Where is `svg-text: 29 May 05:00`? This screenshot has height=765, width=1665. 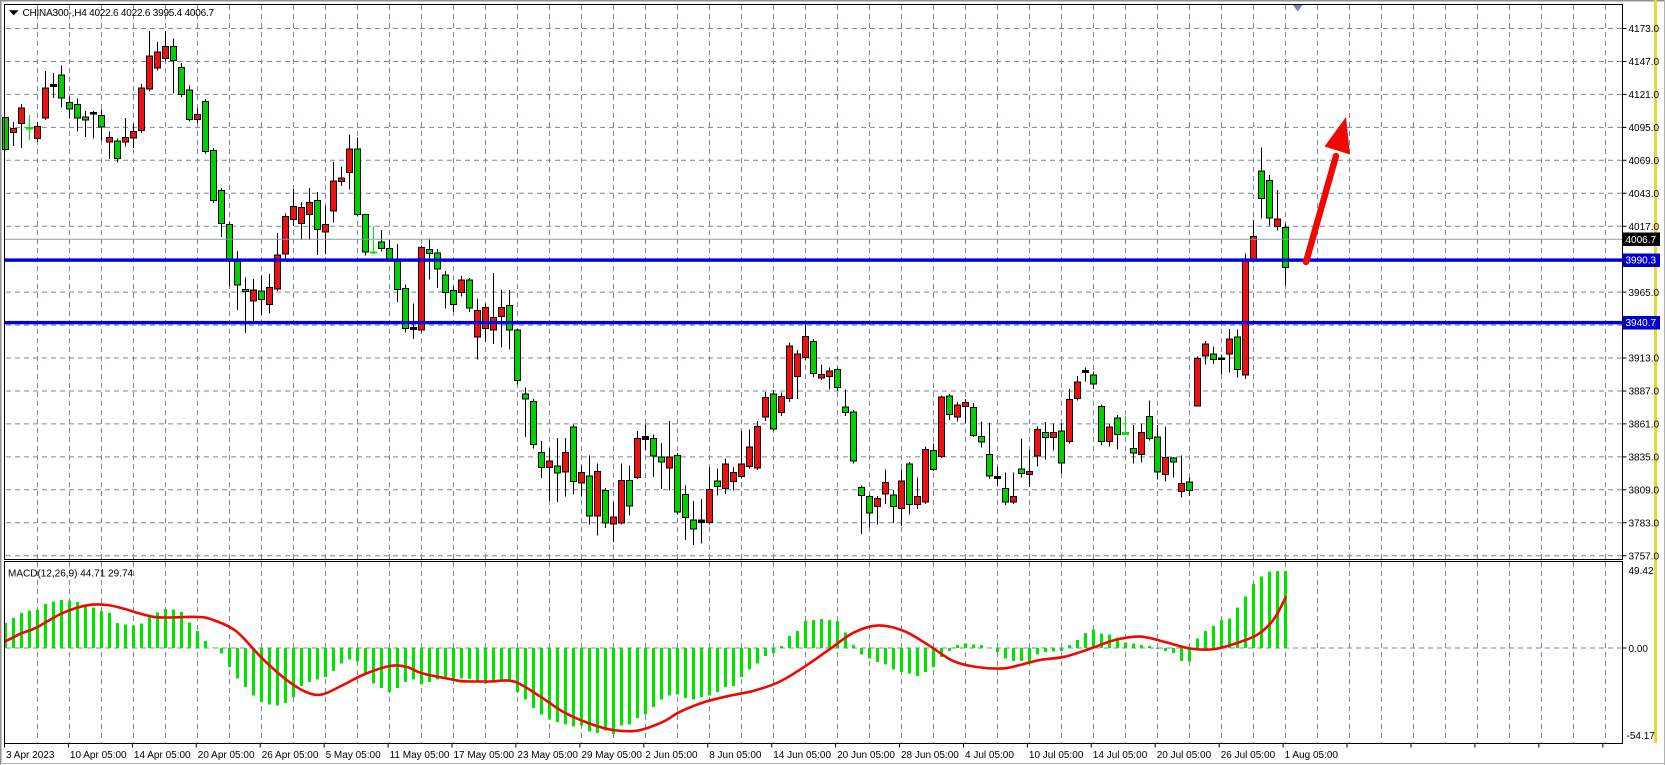
svg-text: 29 May 05:00 is located at coordinates (611, 755).